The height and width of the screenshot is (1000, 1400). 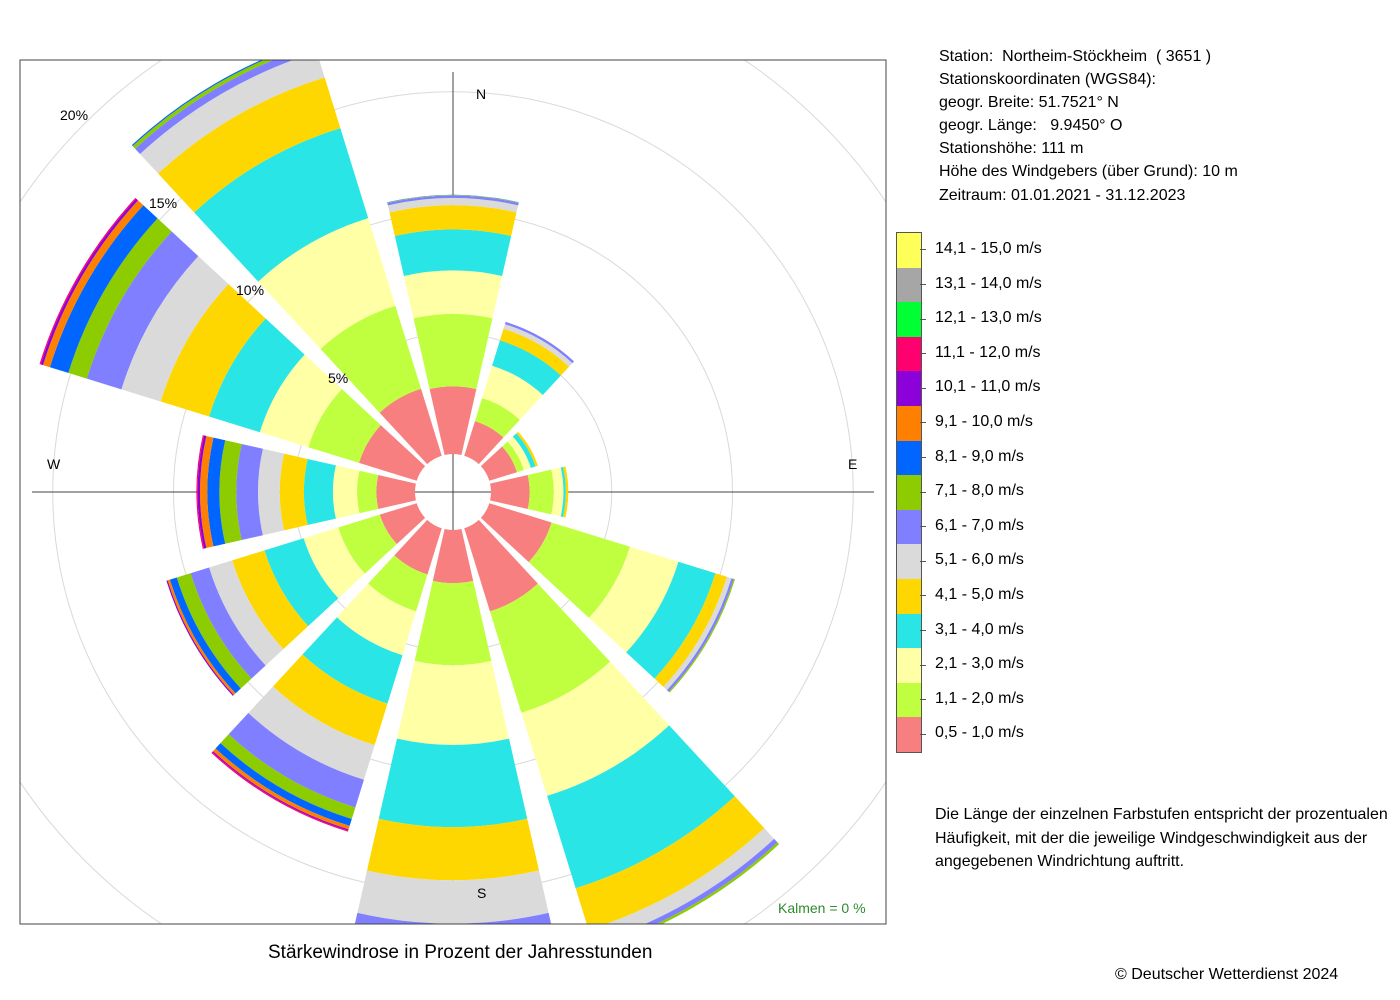 What do you see at coordinates (249, 145) in the screenshot?
I see `rose-segment-dir330-class5` at bounding box center [249, 145].